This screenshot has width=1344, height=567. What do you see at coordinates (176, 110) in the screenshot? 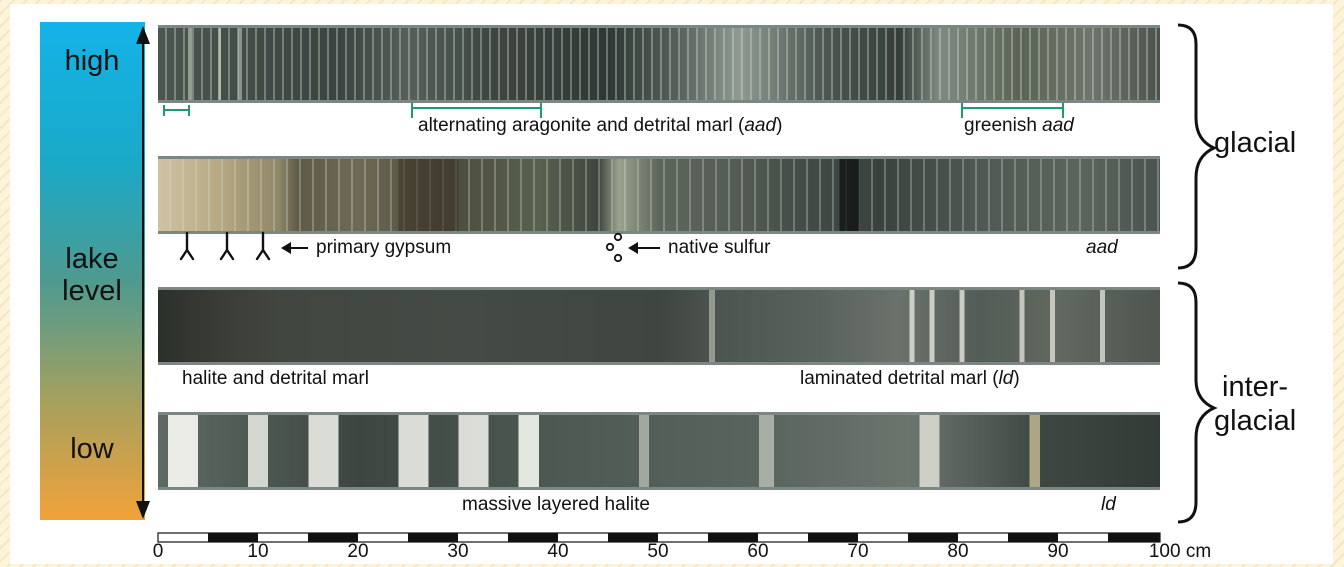
I see `range-bracket-small` at bounding box center [176, 110].